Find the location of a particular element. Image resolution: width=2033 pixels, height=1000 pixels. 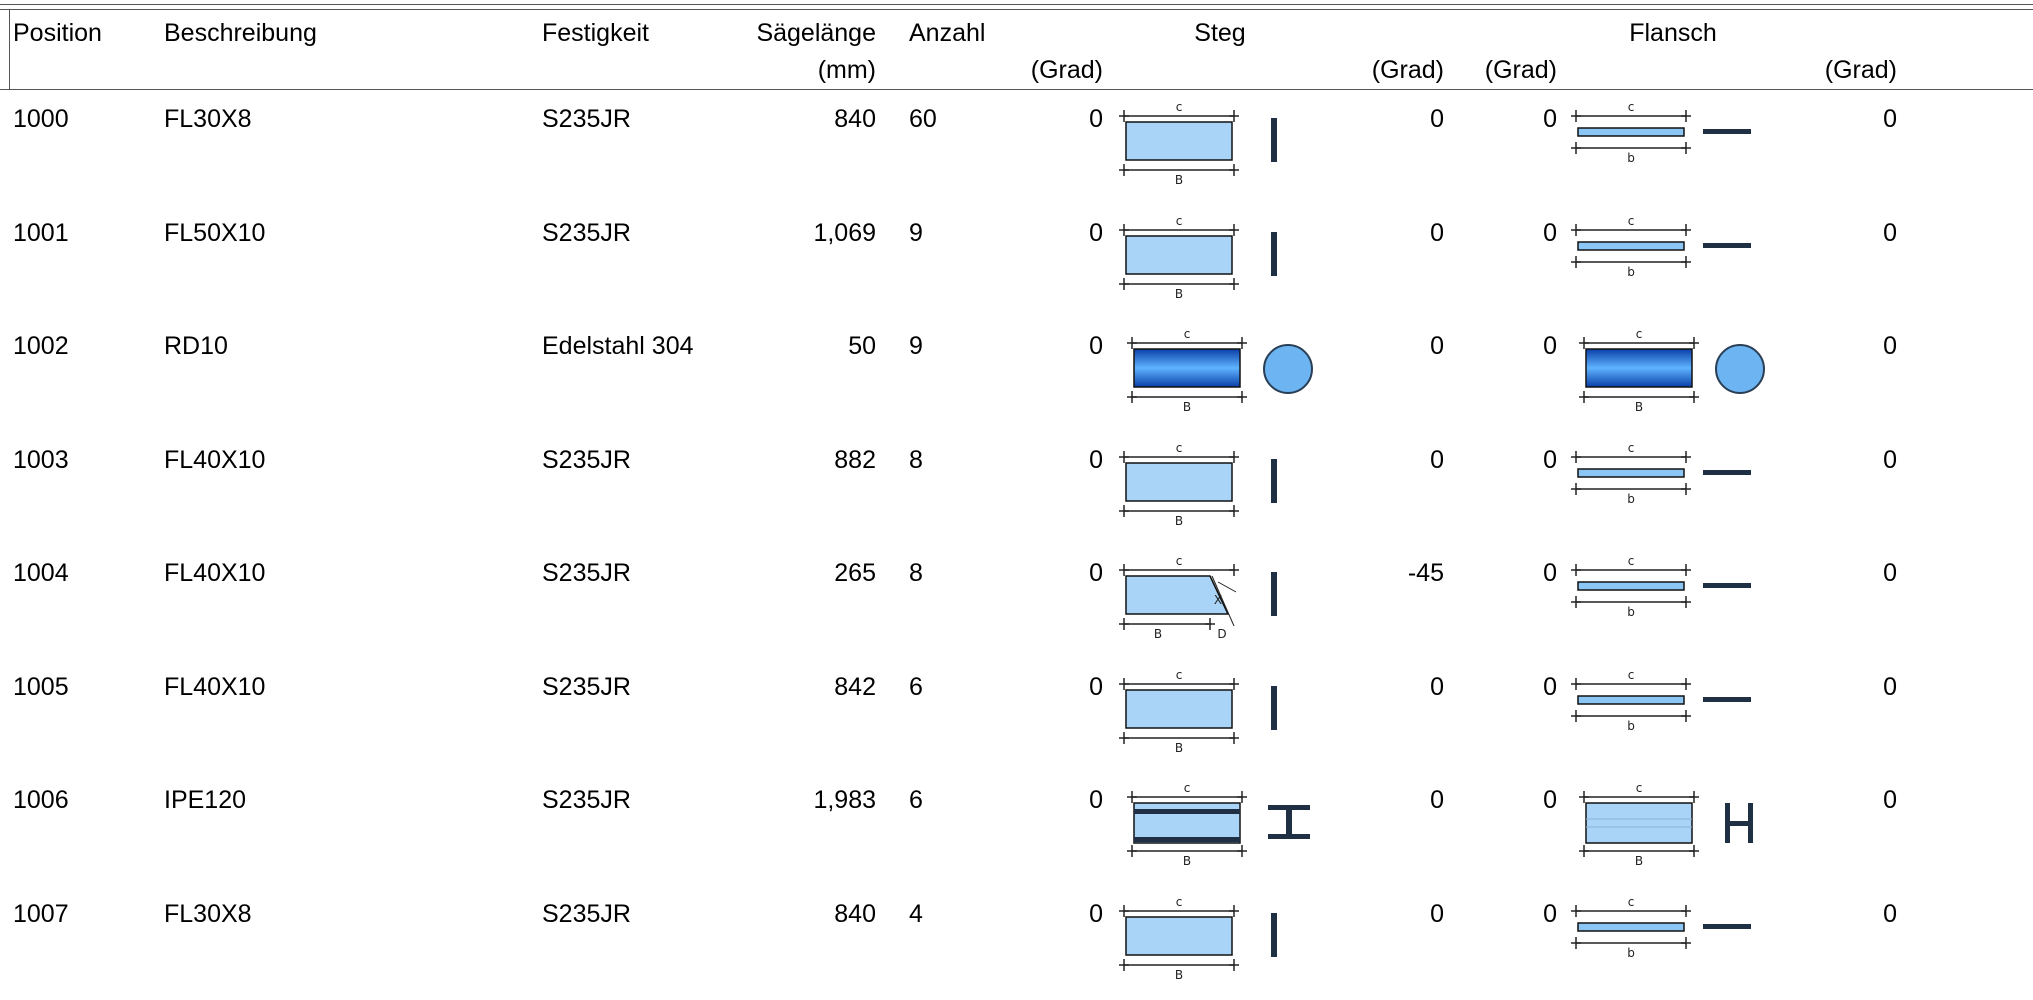

header-position: Position is located at coordinates (57, 33).